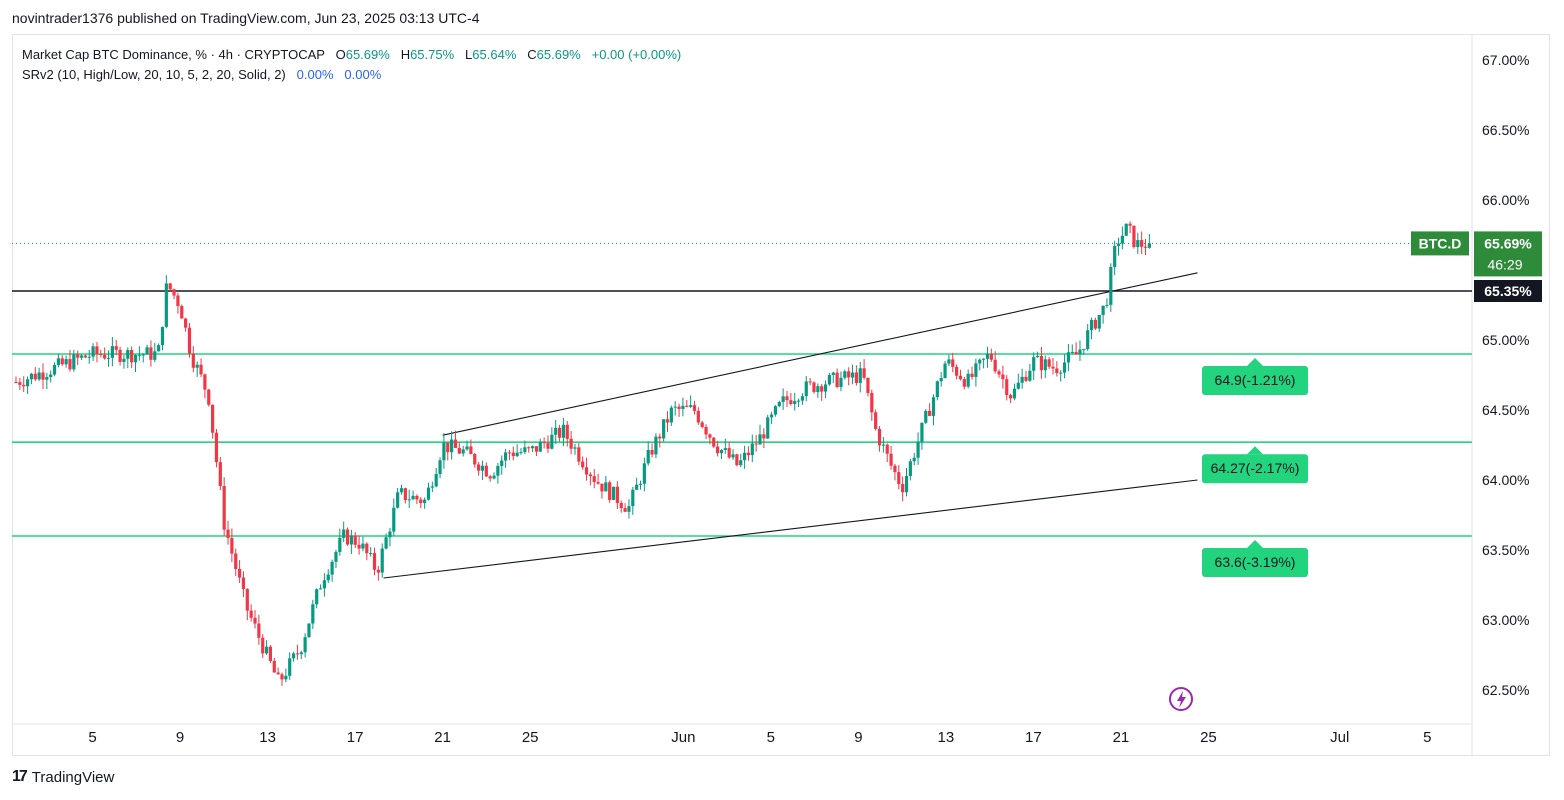 This screenshot has height=800, width=1564. Describe the element at coordinates (1255, 562) in the screenshot. I see `level-label-box` at that location.